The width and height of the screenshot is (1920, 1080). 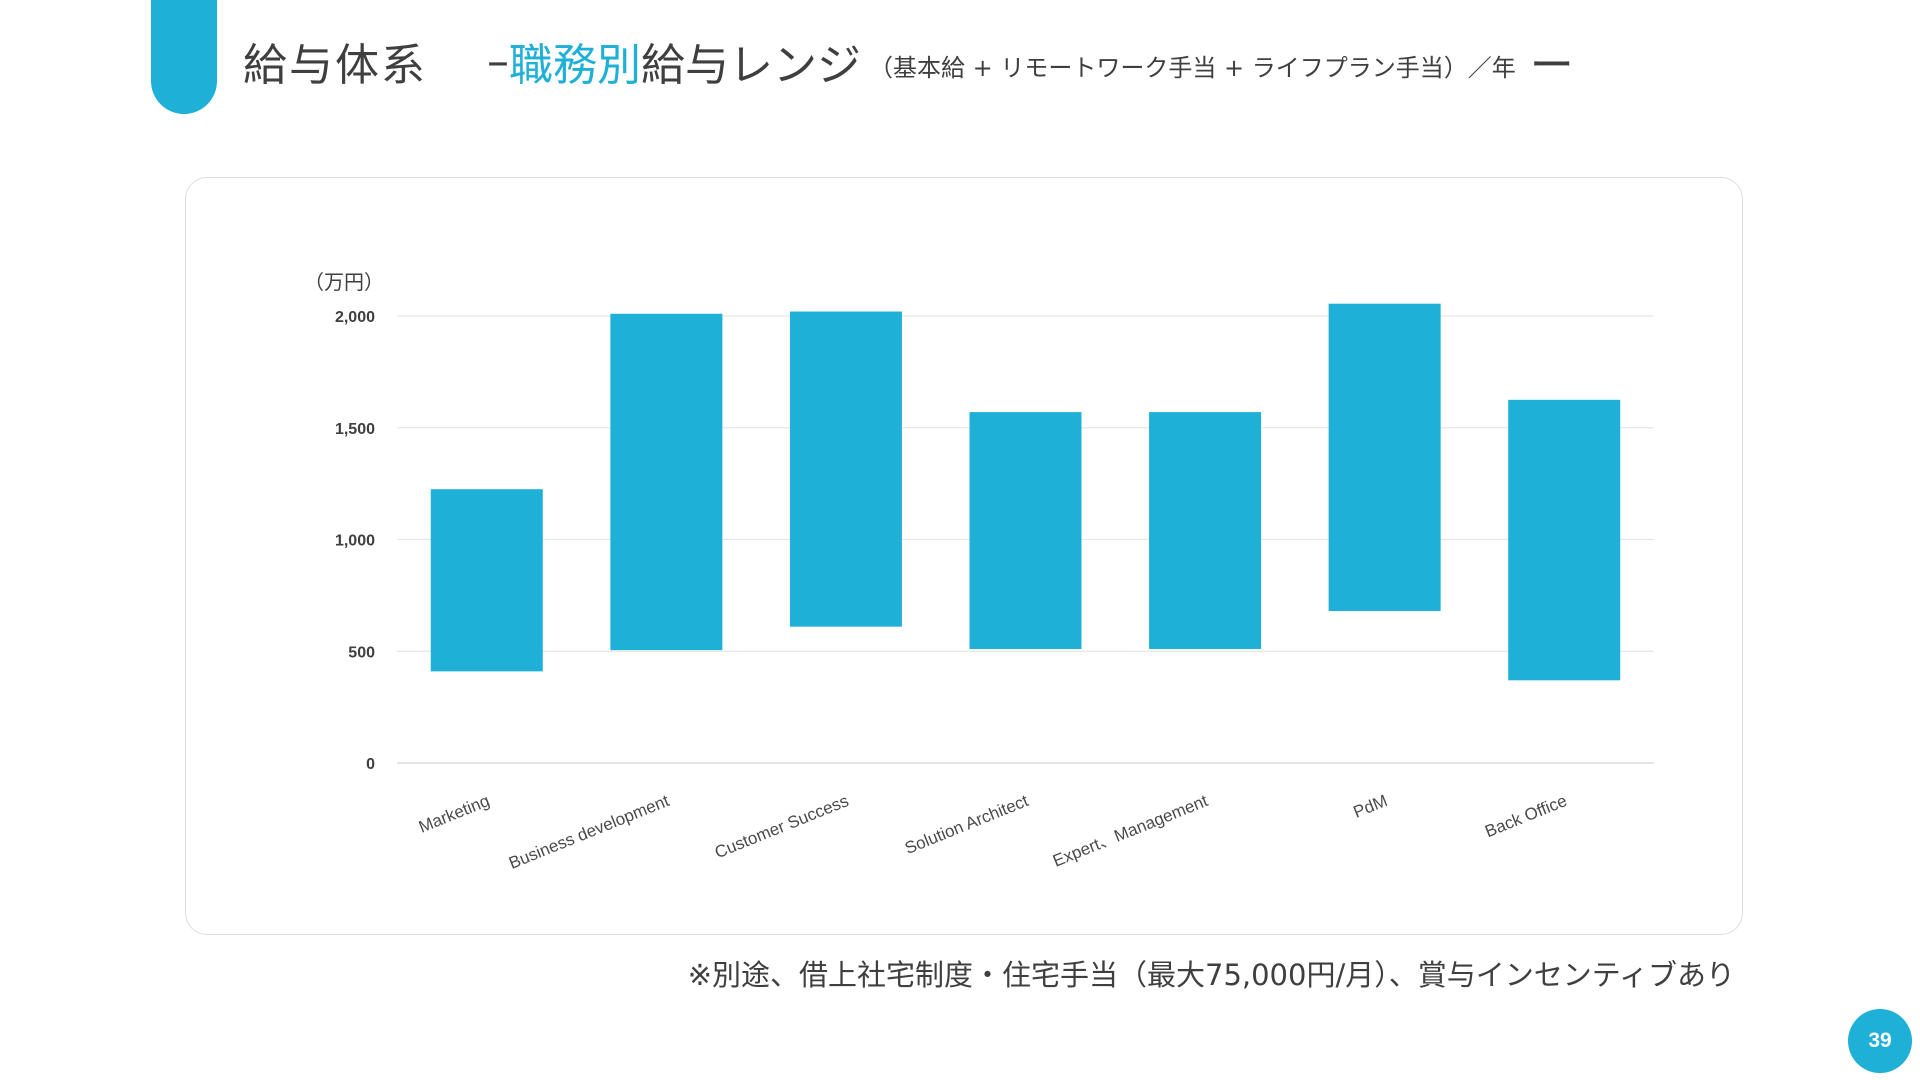 What do you see at coordinates (1130, 831) in the screenshot?
I see `x-category-label: Expert、Management` at bounding box center [1130, 831].